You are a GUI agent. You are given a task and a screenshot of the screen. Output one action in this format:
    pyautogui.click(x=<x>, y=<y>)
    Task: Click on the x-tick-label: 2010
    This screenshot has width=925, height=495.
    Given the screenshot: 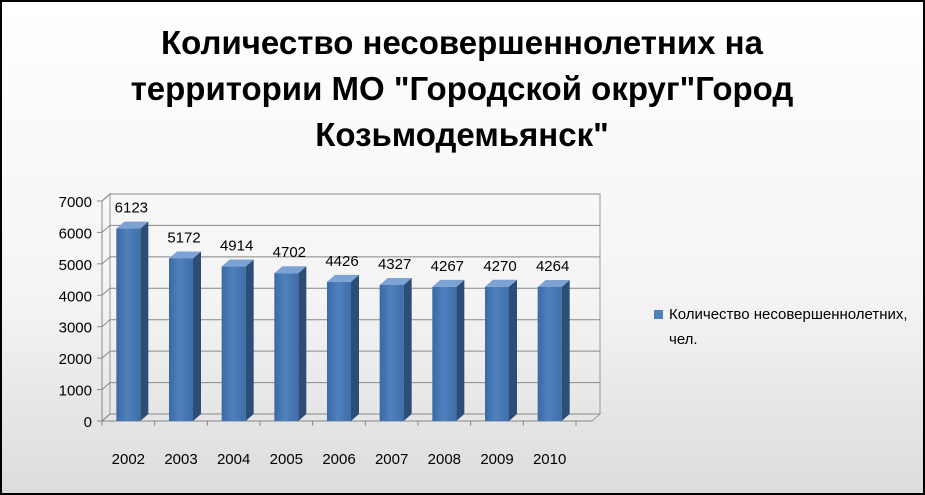 What is the action you would take?
    pyautogui.click(x=549, y=459)
    